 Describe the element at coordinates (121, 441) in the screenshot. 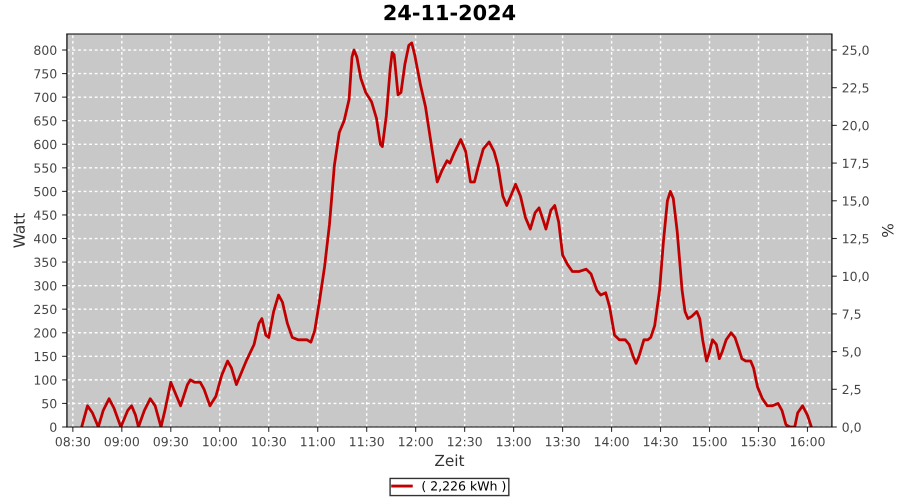

I see `x-tick-label: 09:00` at that location.